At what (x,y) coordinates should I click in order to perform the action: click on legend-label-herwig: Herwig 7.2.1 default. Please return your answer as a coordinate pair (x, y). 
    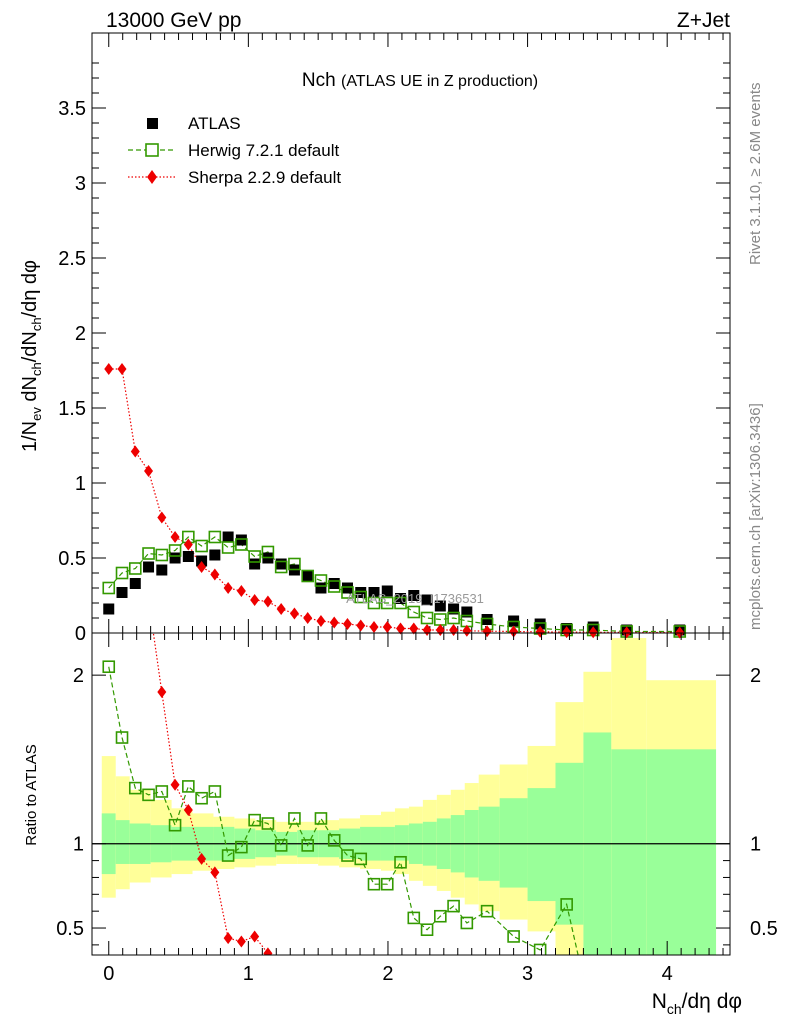
    Looking at the image, I should click on (263, 150).